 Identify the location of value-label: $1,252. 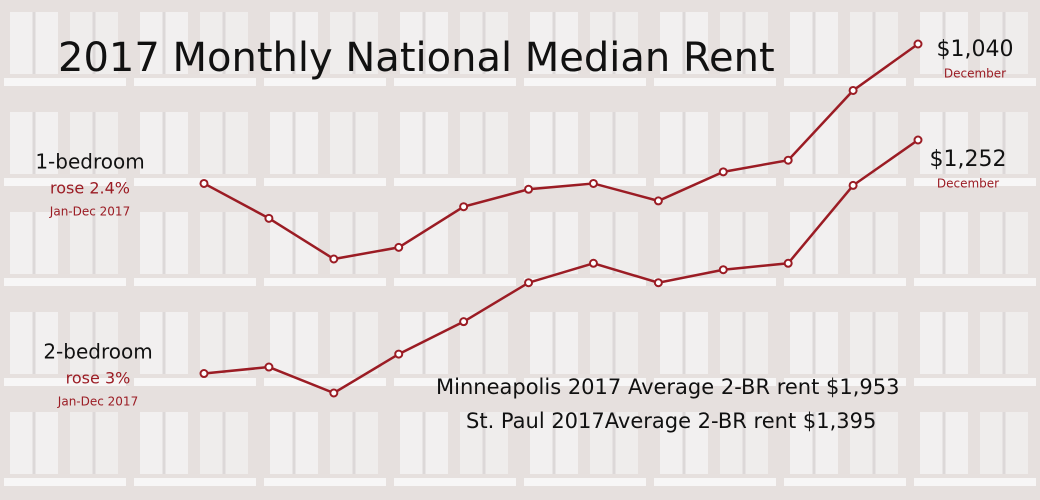
(968, 159).